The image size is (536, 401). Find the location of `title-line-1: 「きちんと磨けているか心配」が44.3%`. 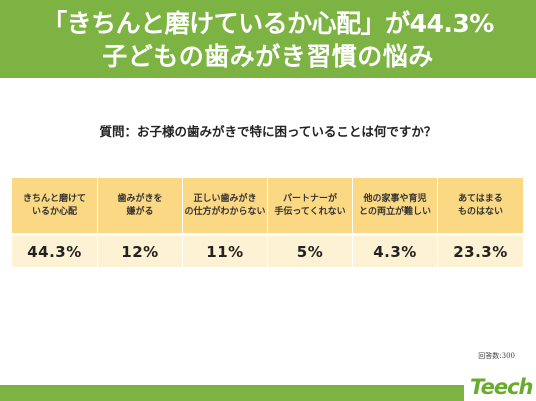

title-line-1: 「きちんと磨けているか心配」が44.3% is located at coordinates (268, 23).